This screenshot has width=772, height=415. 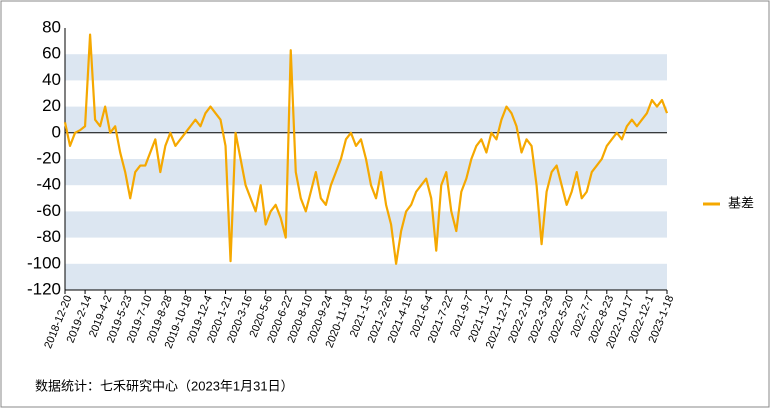 What do you see at coordinates (48, 184) in the screenshot?
I see `y-tick-label: -40` at bounding box center [48, 184].